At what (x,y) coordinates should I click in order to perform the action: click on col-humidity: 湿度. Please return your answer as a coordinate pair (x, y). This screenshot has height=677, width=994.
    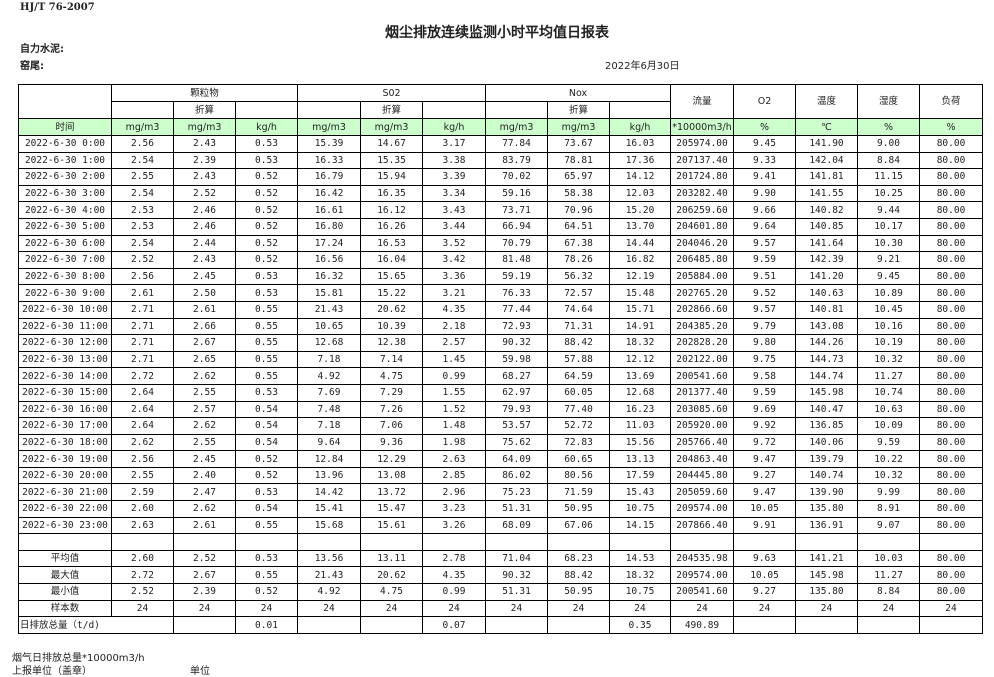
    Looking at the image, I should click on (888, 101).